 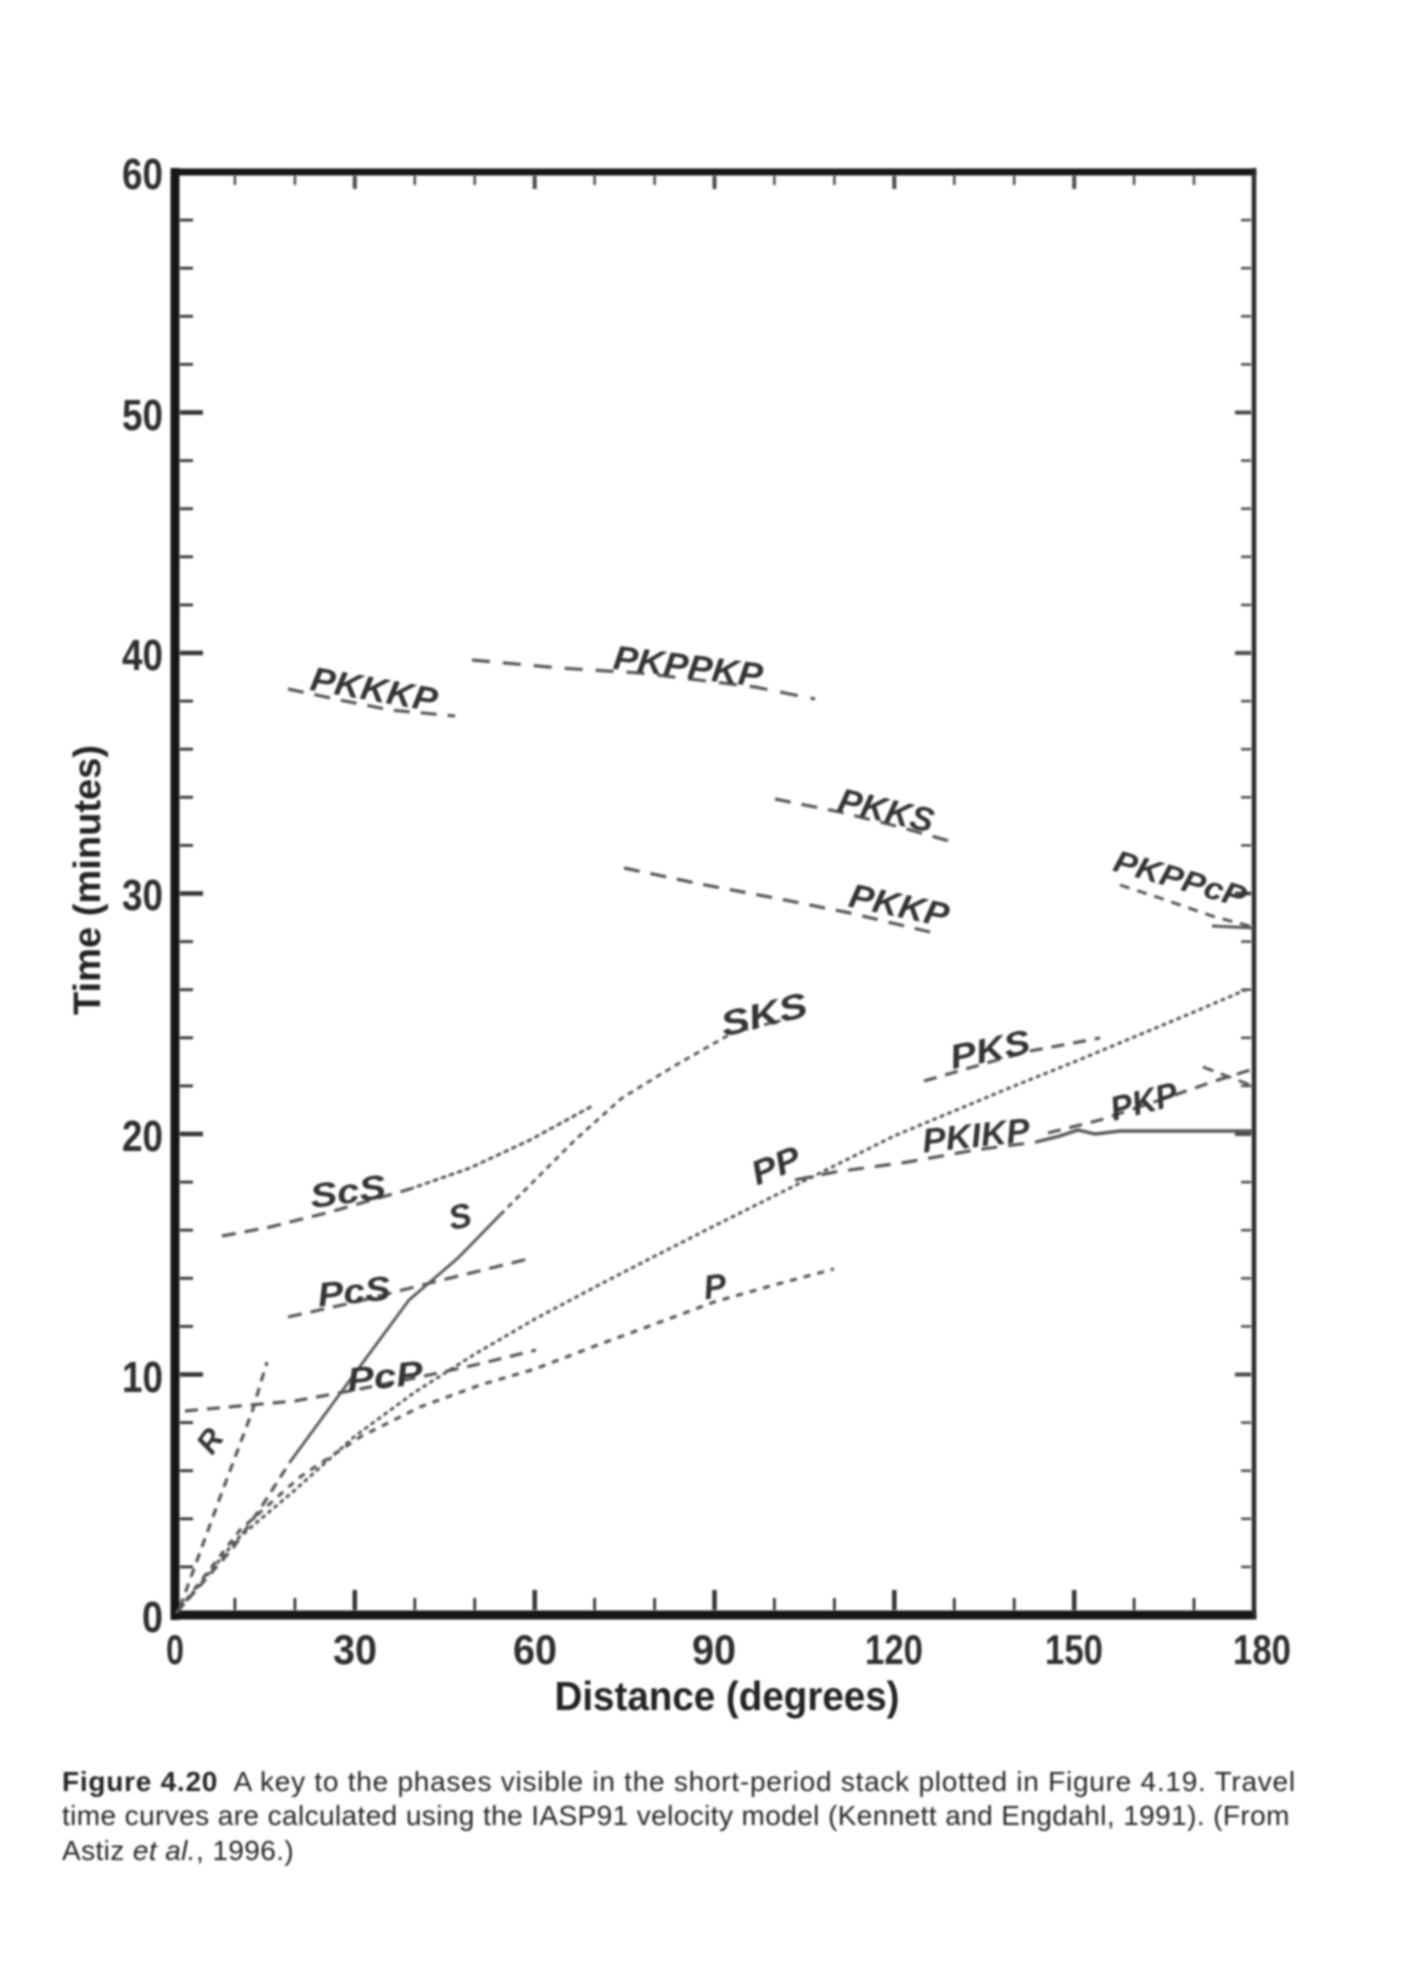 What do you see at coordinates (1262, 1649) in the screenshot?
I see `svg-text: 180` at bounding box center [1262, 1649].